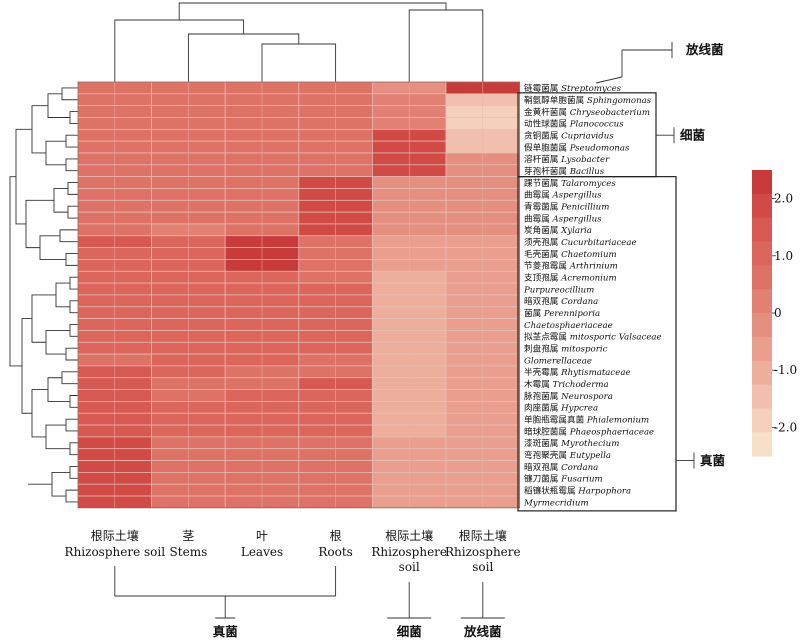  I want to click on column-label-cn: 茎, so click(188, 536).